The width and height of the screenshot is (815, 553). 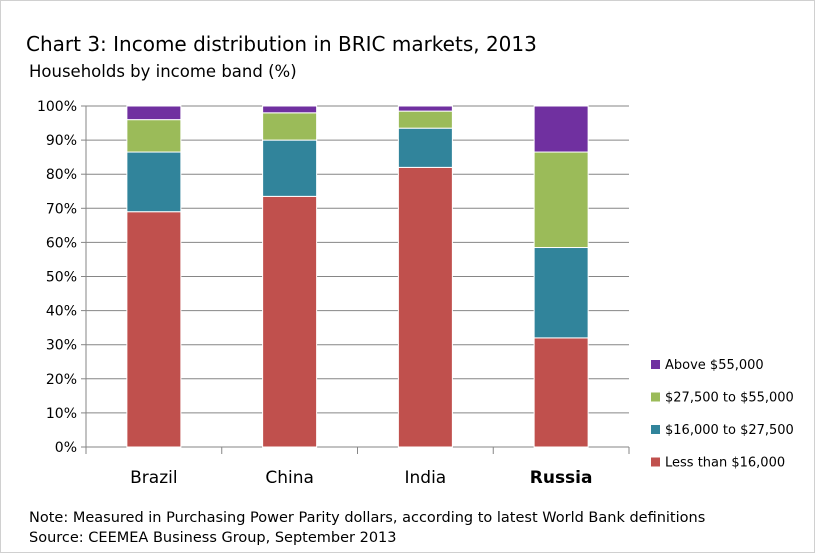 What do you see at coordinates (61, 243) in the screenshot?
I see `y-tick-label: 60%` at bounding box center [61, 243].